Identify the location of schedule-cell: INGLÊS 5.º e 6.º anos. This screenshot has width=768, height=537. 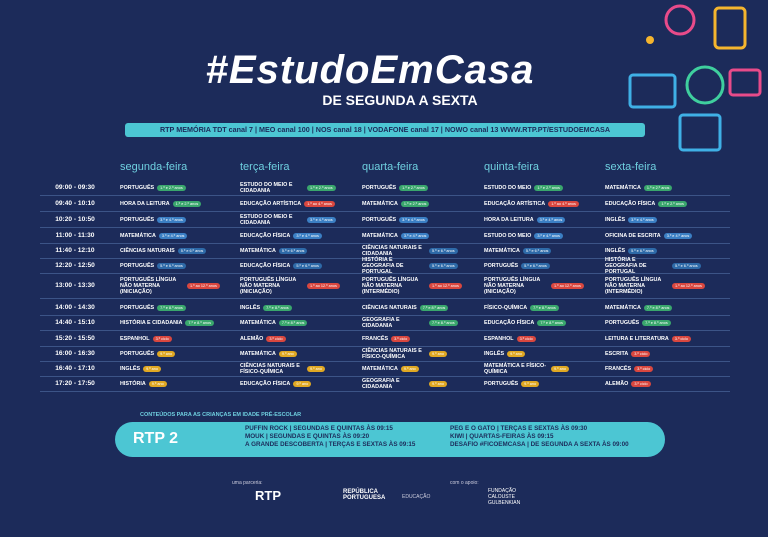
(664, 251).